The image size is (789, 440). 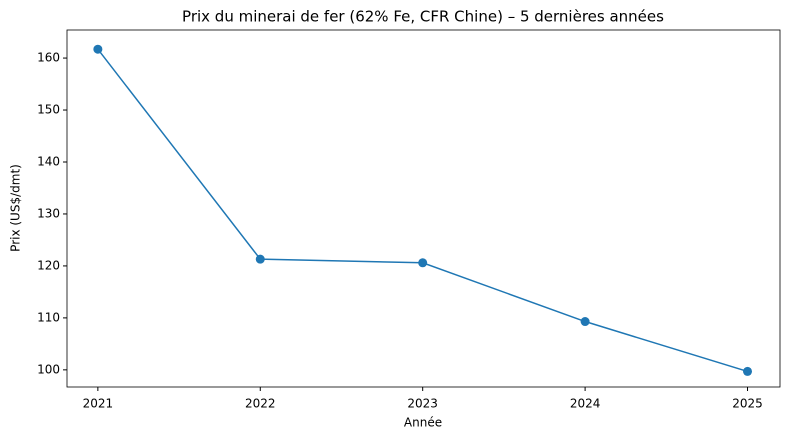 I want to click on x-tick-label: 2022, so click(x=260, y=404).